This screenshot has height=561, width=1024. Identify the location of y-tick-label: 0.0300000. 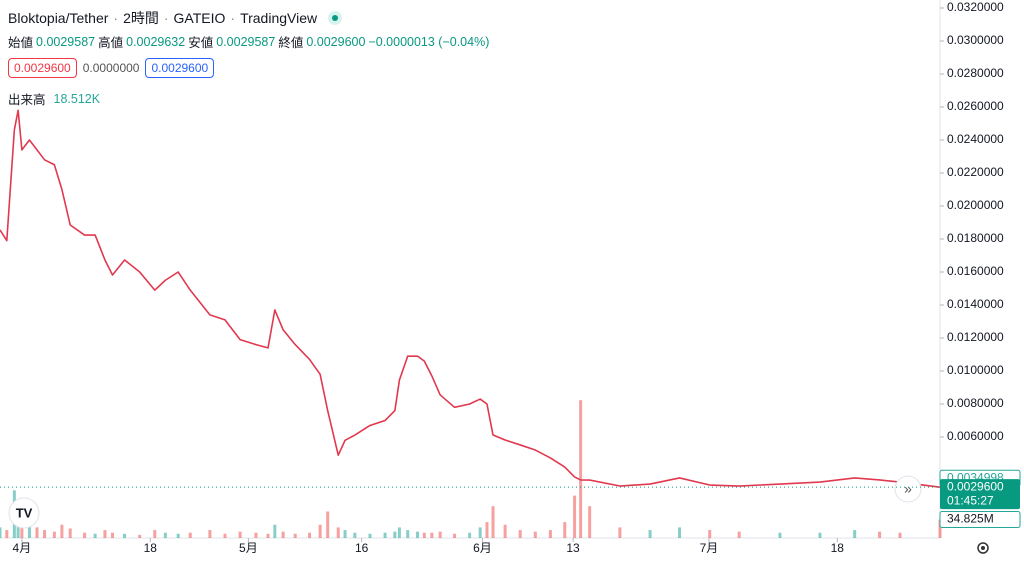
(975, 40).